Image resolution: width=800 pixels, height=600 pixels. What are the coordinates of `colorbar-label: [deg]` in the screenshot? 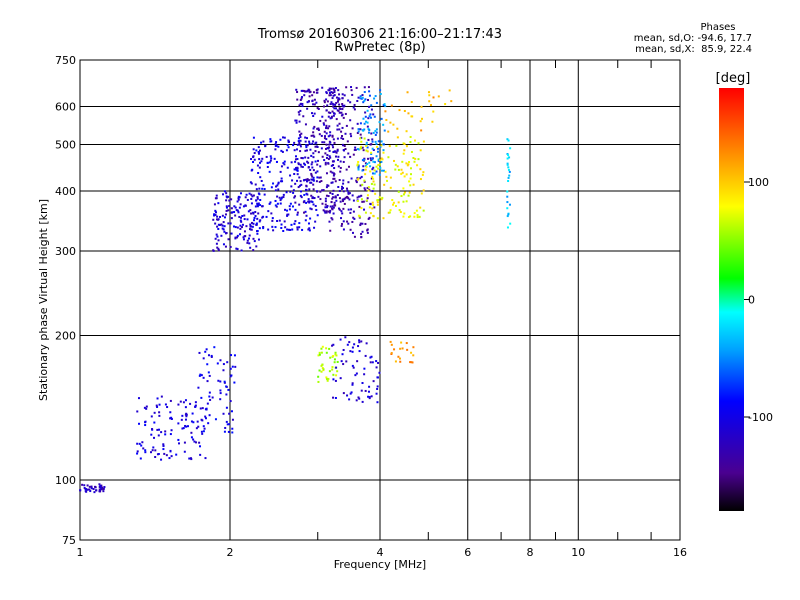 It's located at (733, 78).